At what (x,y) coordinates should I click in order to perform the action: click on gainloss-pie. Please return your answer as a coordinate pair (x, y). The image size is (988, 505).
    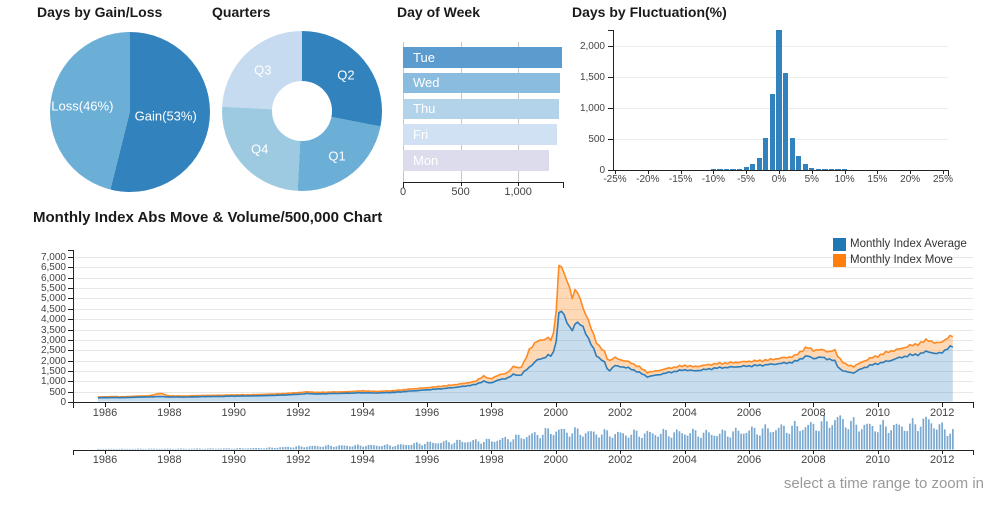
    Looking at the image, I should click on (130, 112).